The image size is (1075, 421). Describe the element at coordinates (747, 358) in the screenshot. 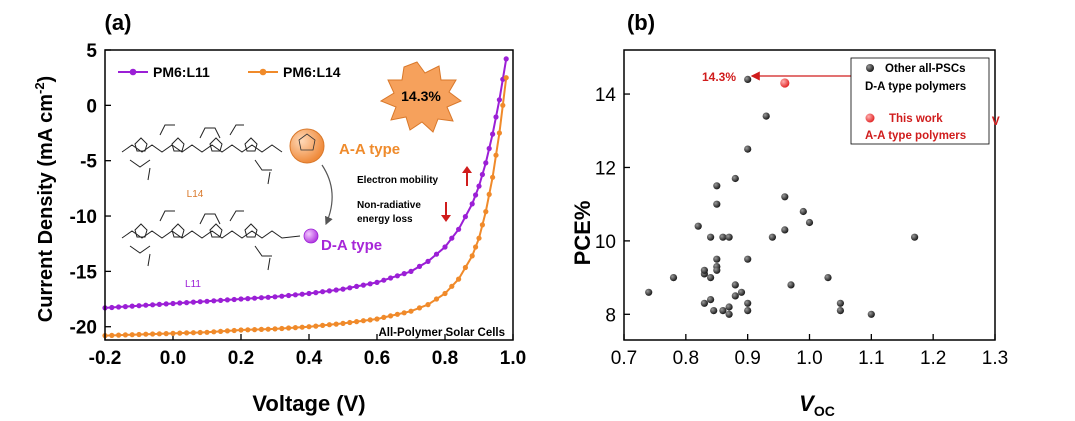

I see `x-tick-label: 0.9` at that location.